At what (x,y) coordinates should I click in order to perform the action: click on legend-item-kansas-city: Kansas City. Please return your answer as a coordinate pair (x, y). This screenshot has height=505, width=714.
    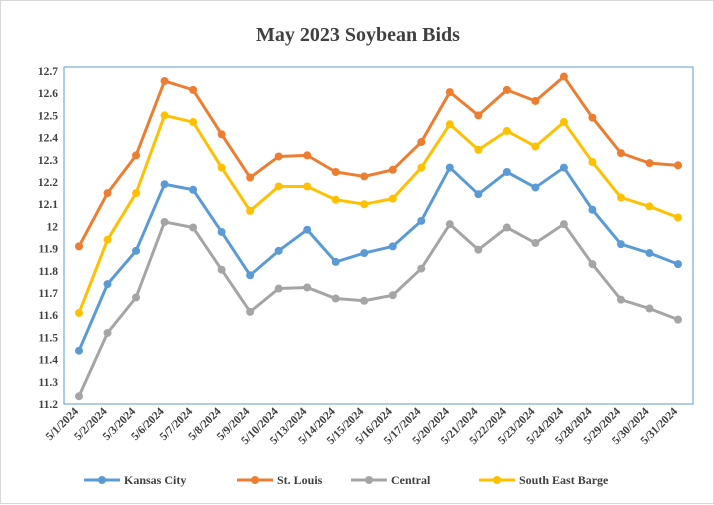
    Looking at the image, I should click on (135, 480).